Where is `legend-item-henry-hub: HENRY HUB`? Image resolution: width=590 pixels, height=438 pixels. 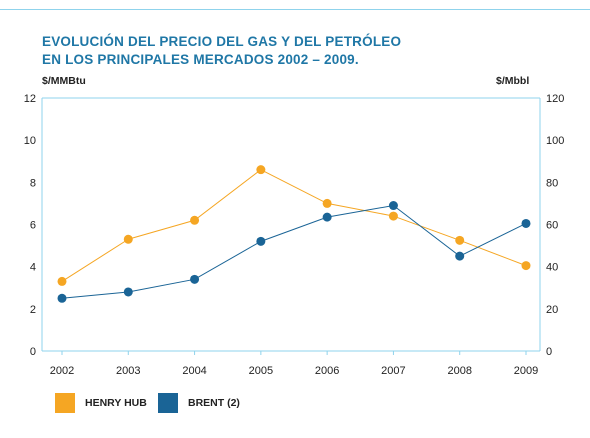 legend-item-henry-hub: HENRY HUB is located at coordinates (101, 403).